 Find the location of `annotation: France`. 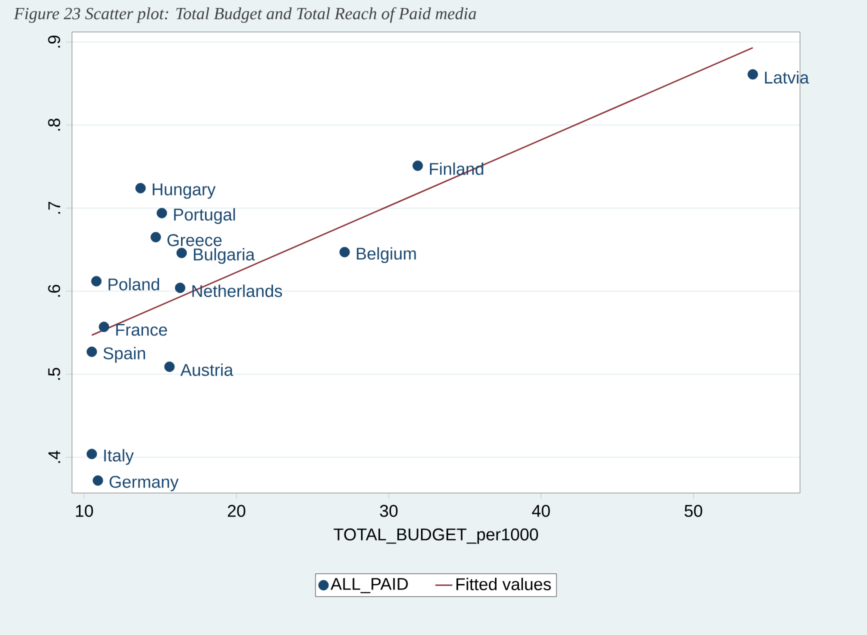

annotation: France is located at coordinates (142, 330).